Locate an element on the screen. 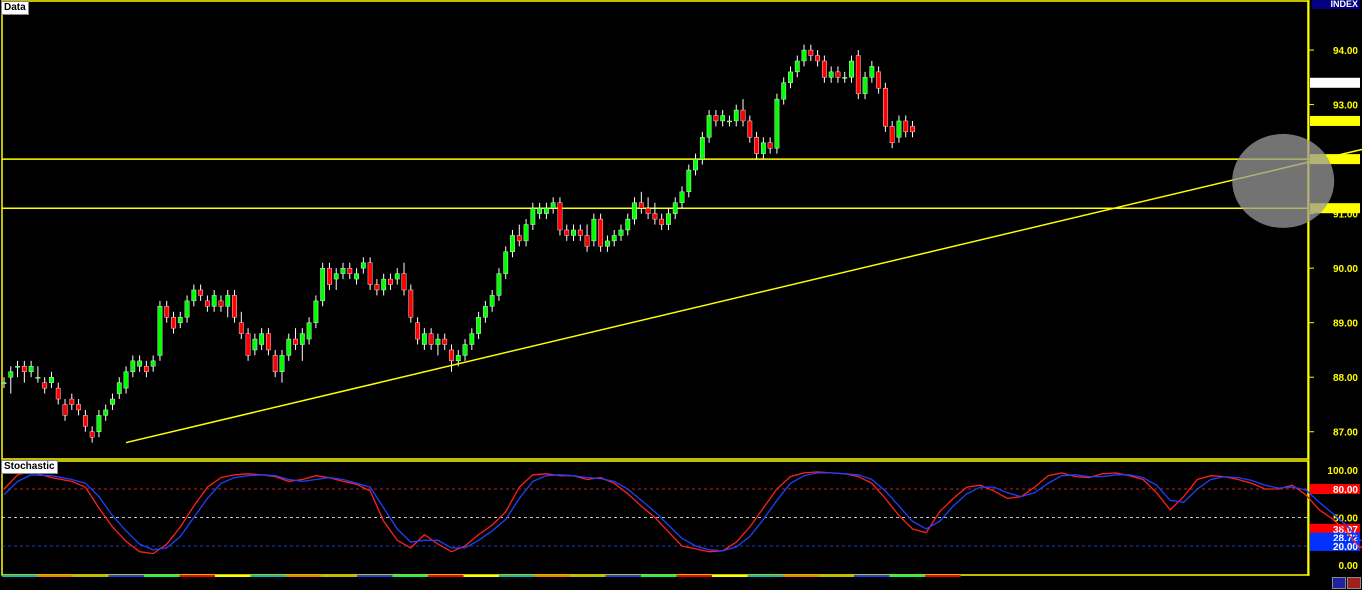  stochastic-tick-label: 0.00 is located at coordinates (1349, 566).